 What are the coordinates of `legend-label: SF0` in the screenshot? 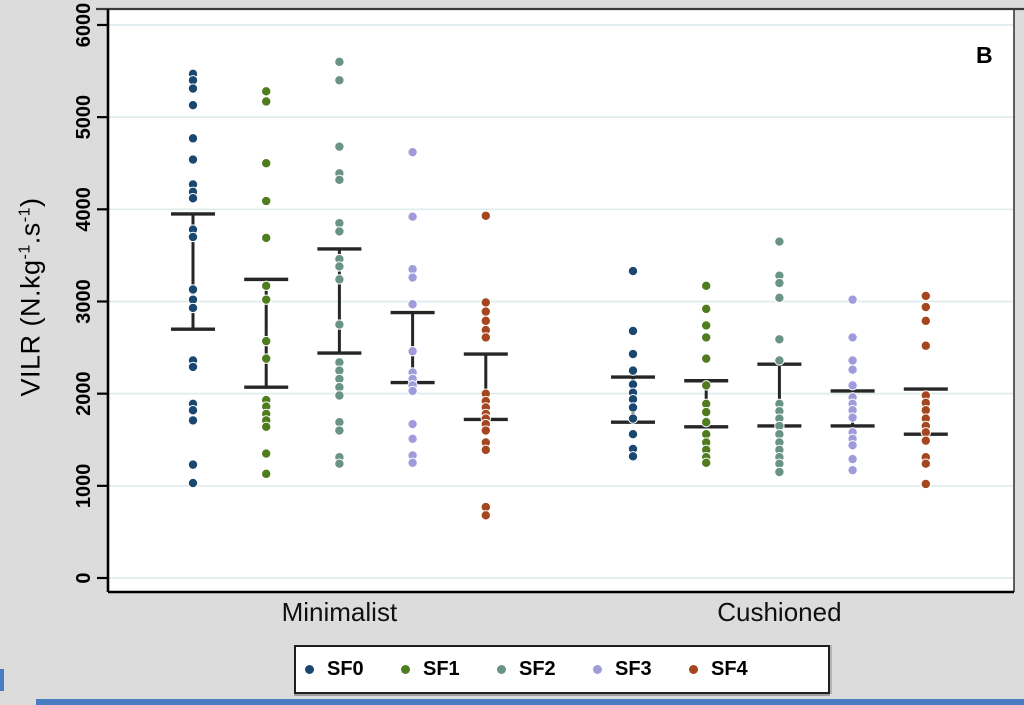 It's located at (345, 669).